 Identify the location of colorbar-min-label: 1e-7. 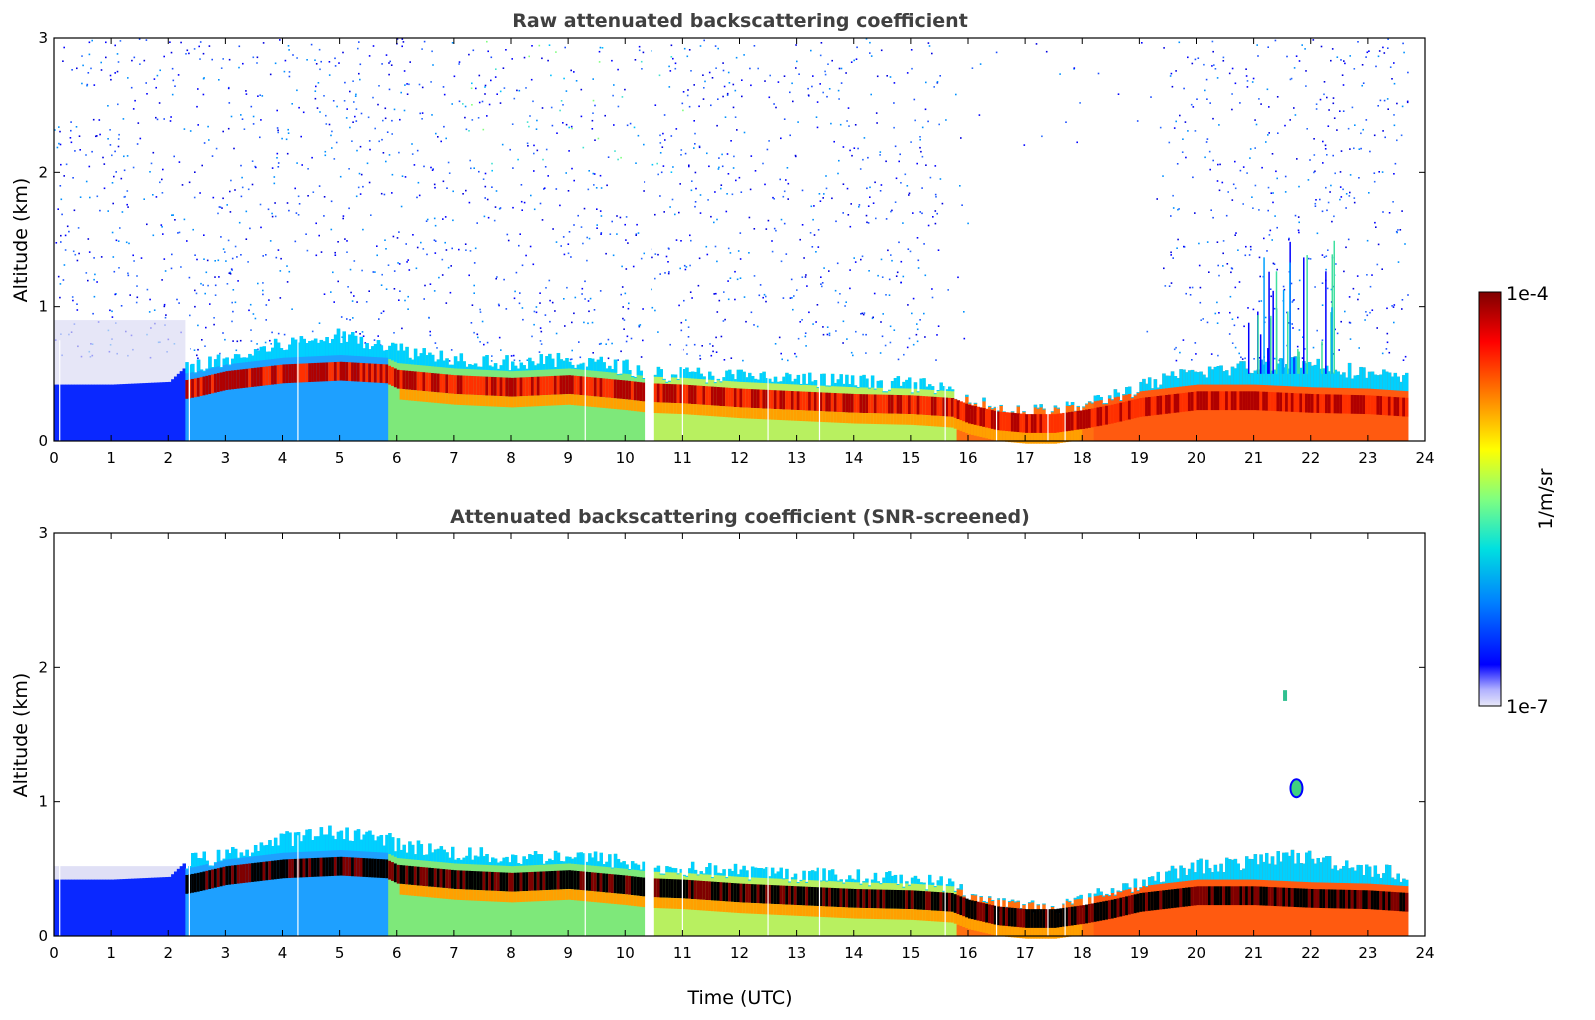
(1527, 707).